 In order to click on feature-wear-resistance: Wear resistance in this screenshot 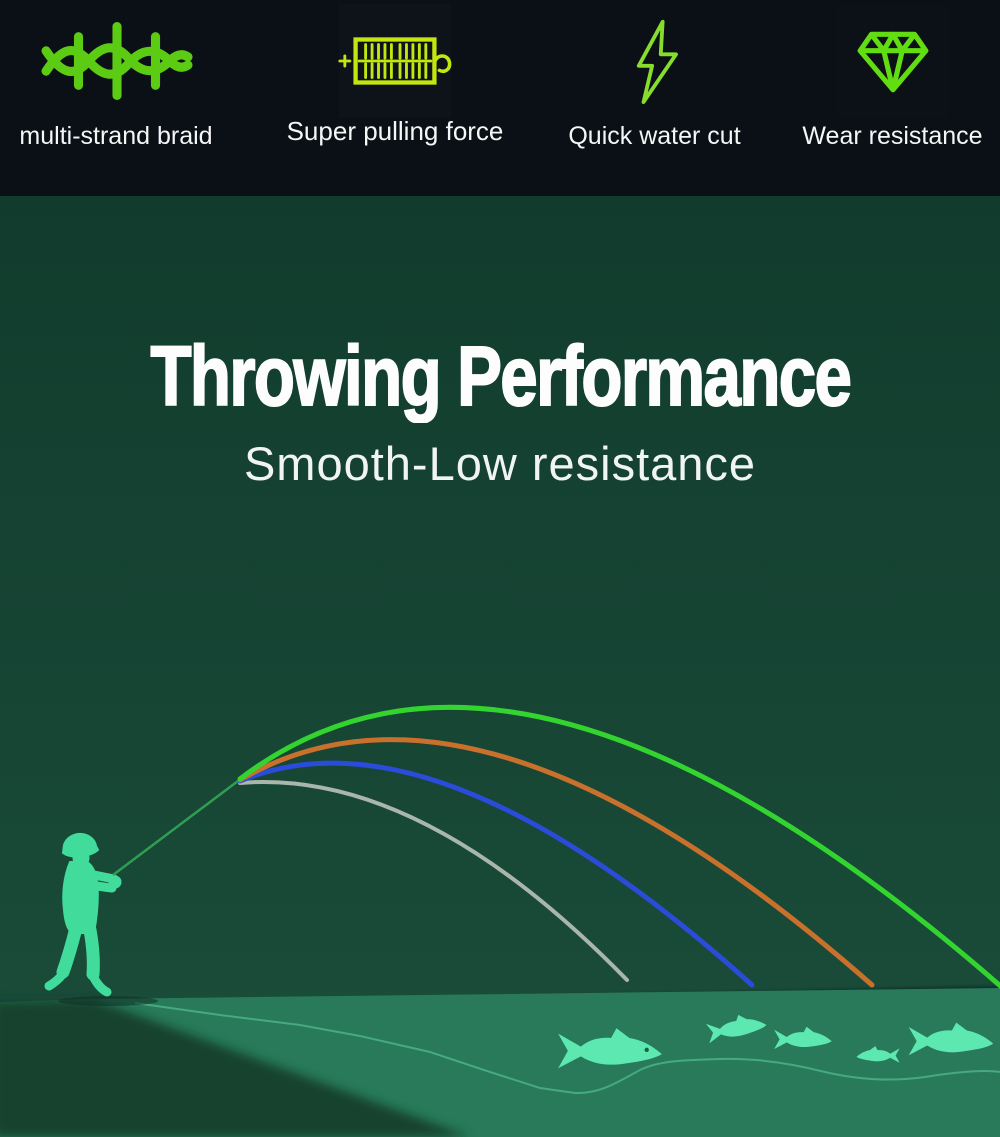, I will do `click(892, 98)`.